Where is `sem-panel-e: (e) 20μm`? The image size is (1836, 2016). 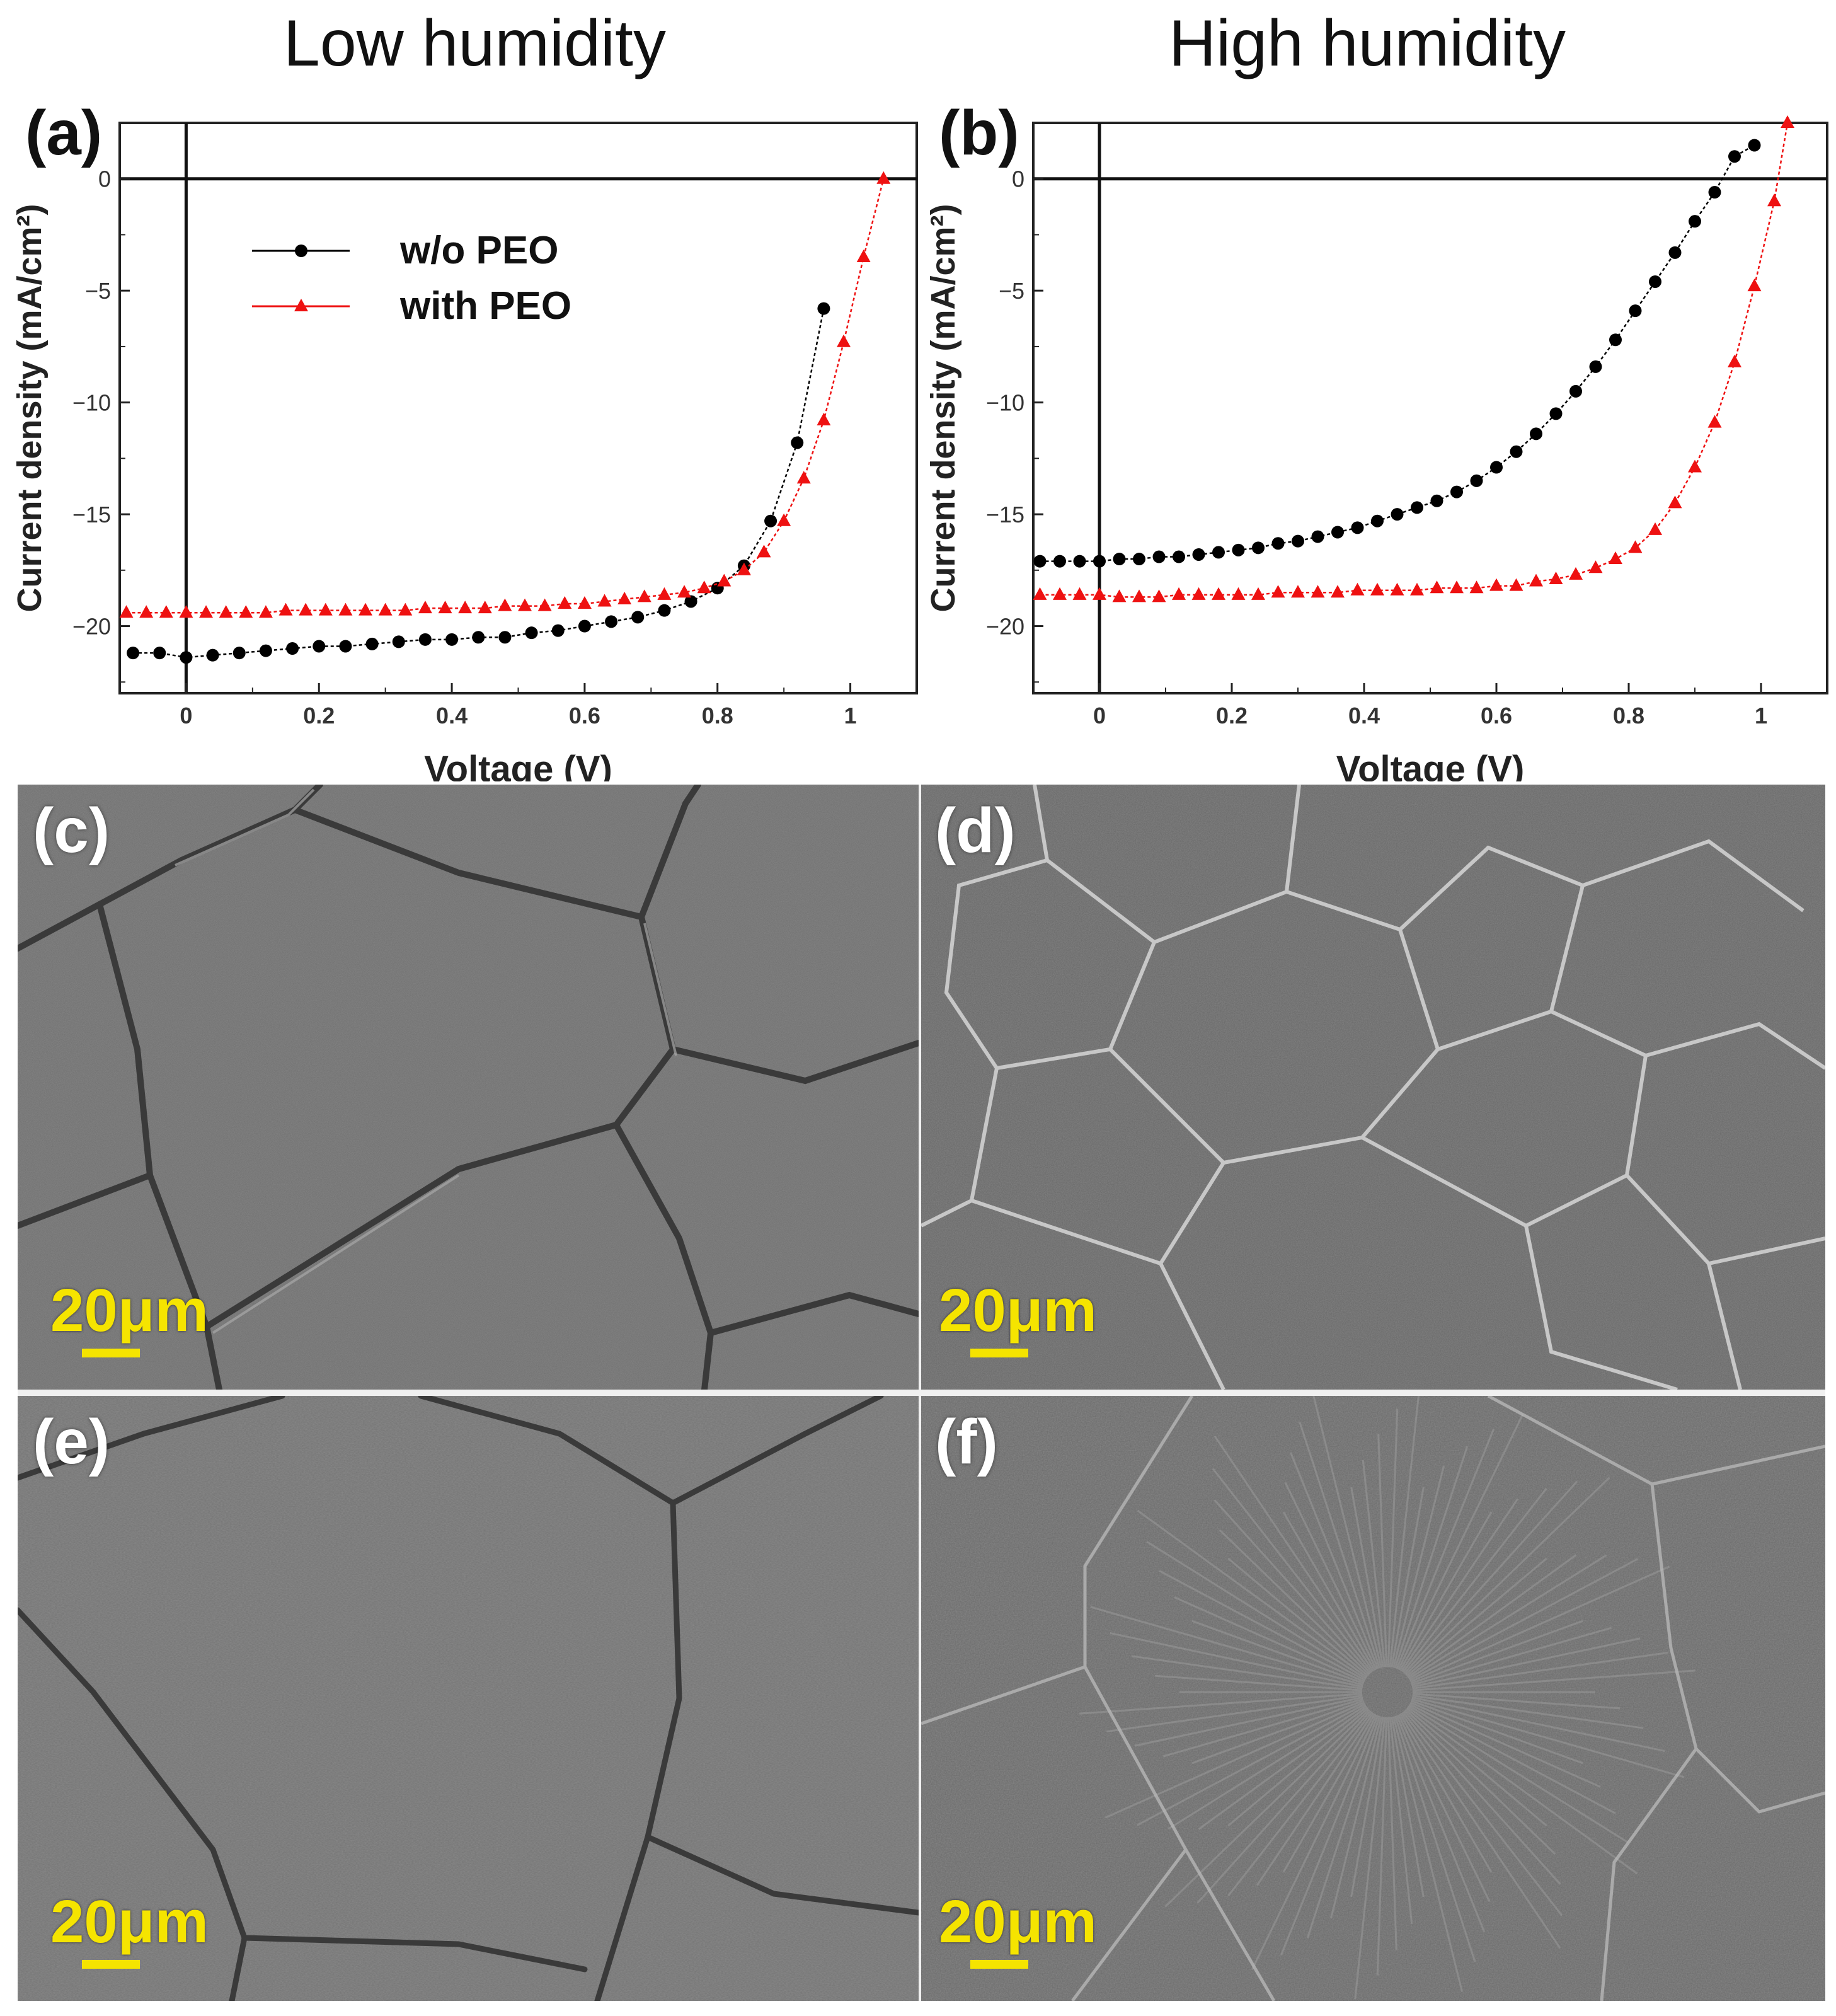 sem-panel-e: (e) 20μm is located at coordinates (469, 1699).